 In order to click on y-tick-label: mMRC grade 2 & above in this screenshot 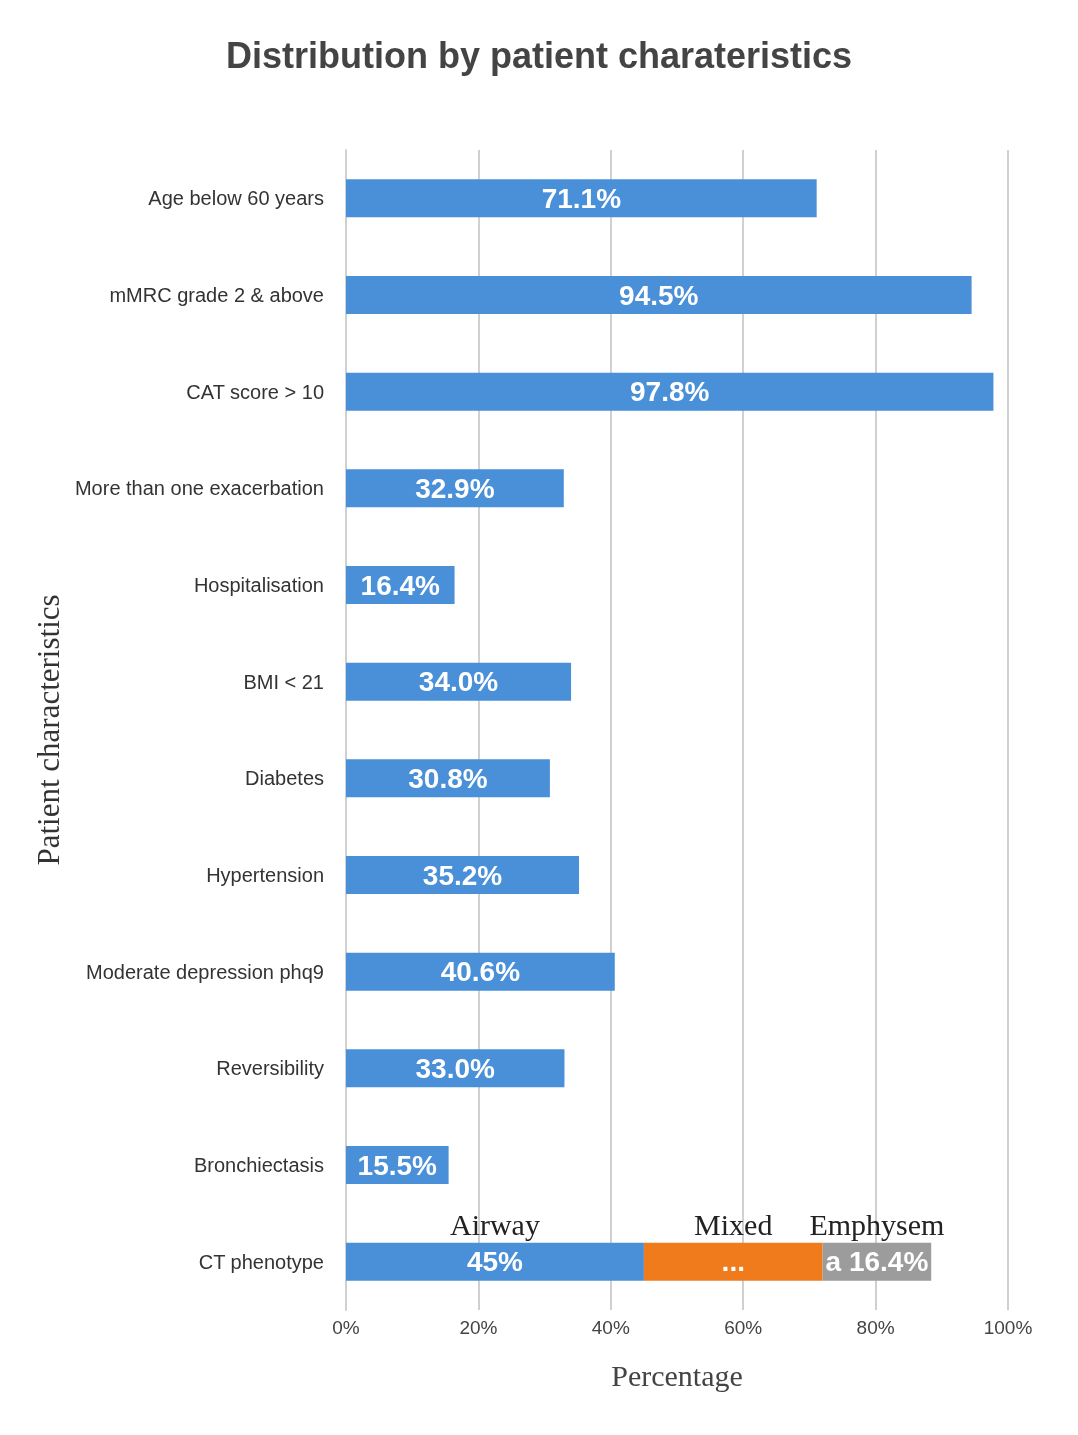, I will do `click(216, 295)`.